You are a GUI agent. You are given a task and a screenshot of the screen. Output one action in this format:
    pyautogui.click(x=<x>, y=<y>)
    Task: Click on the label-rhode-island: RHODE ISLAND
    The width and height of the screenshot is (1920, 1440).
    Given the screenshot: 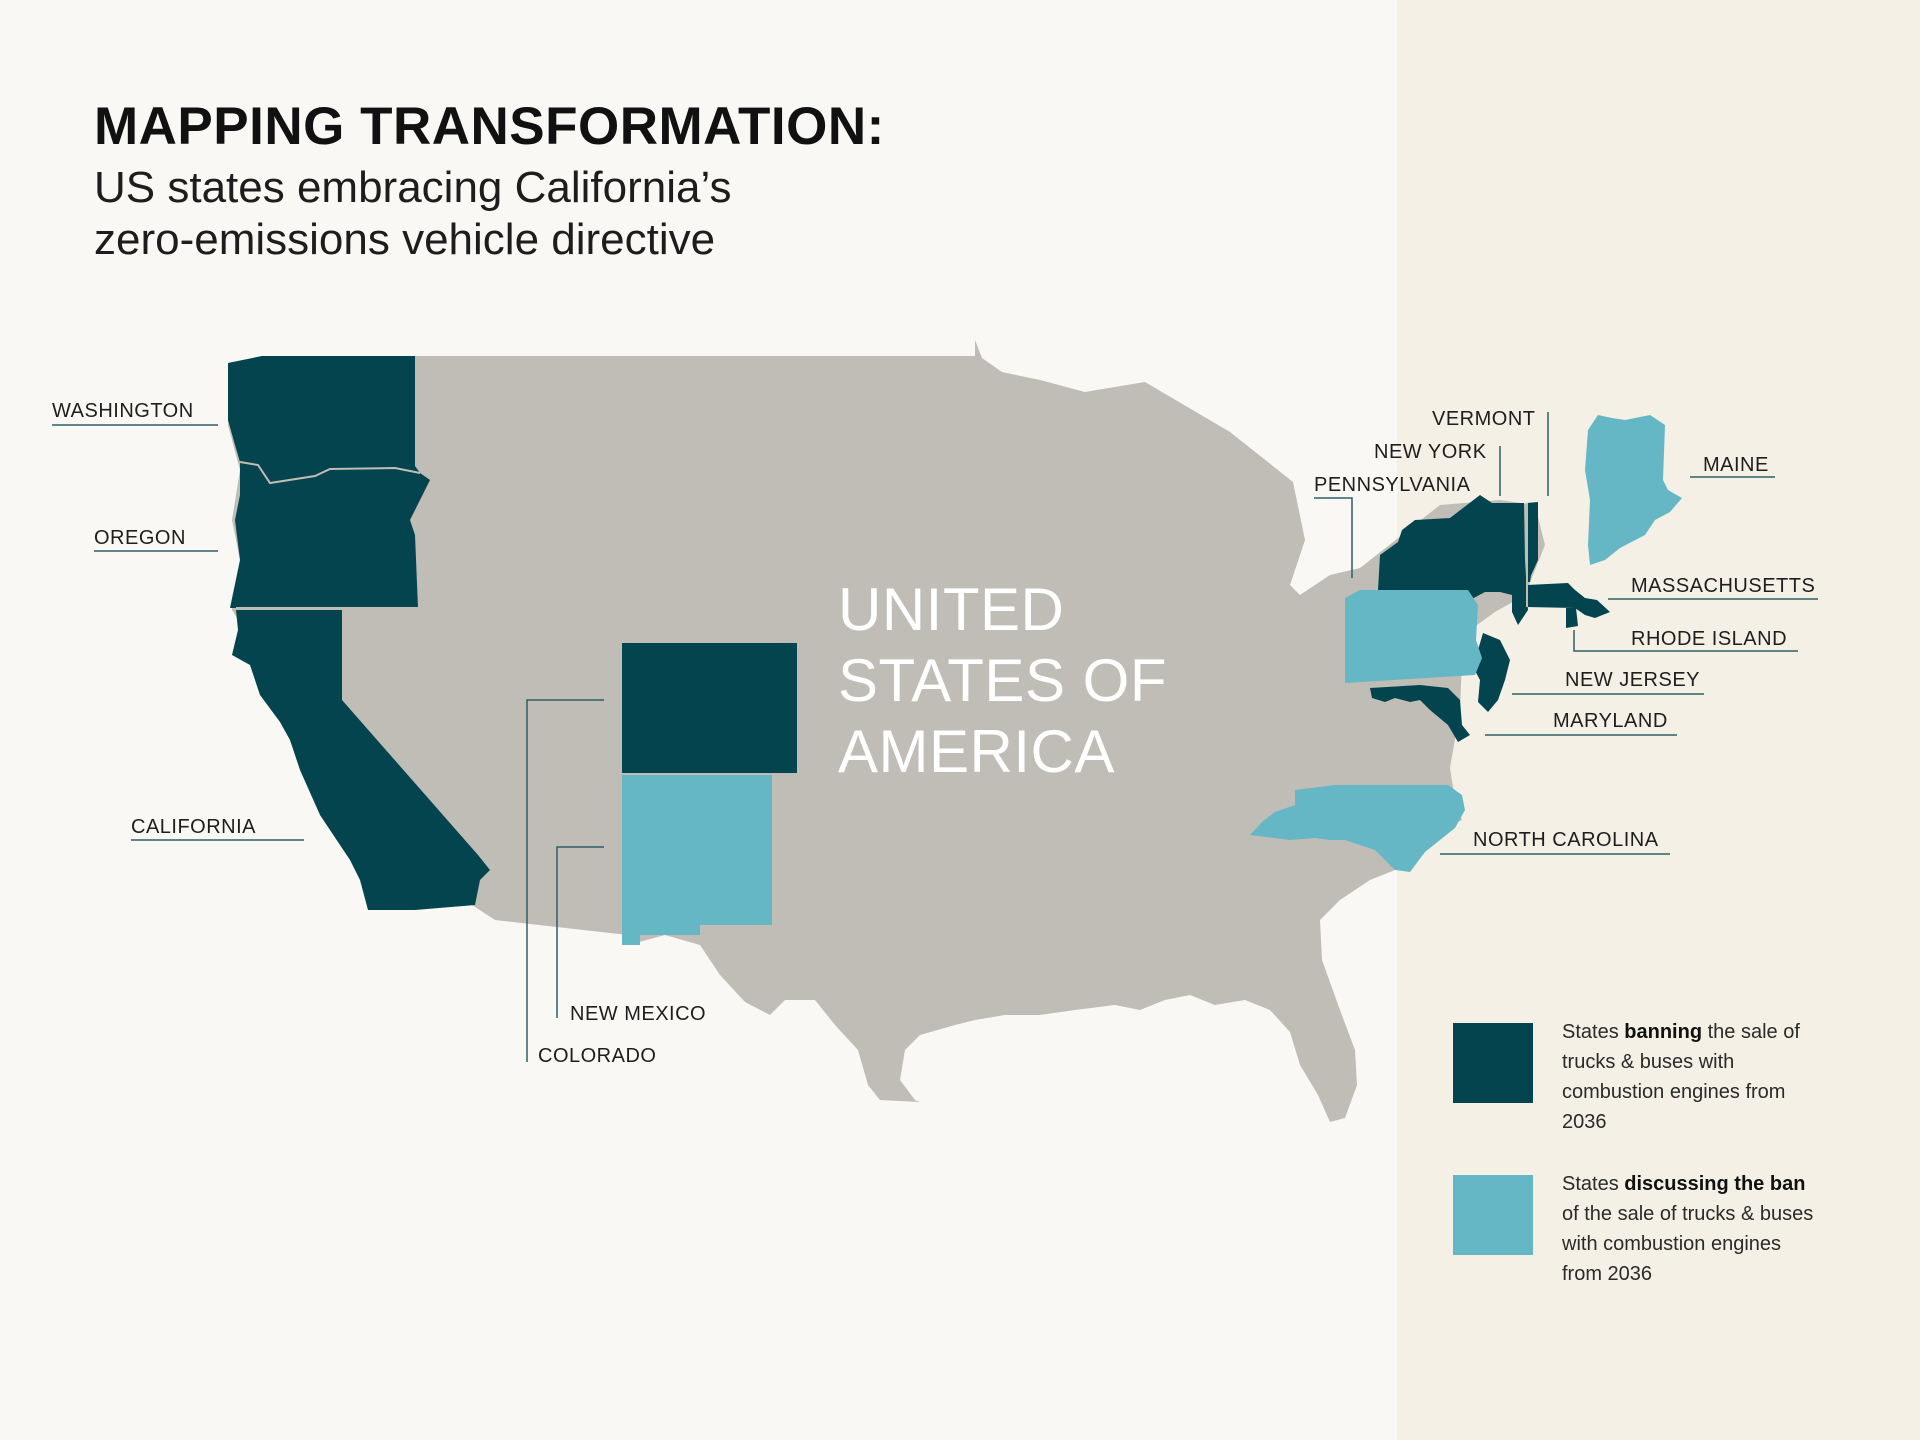 What is the action you would take?
    pyautogui.click(x=1709, y=639)
    